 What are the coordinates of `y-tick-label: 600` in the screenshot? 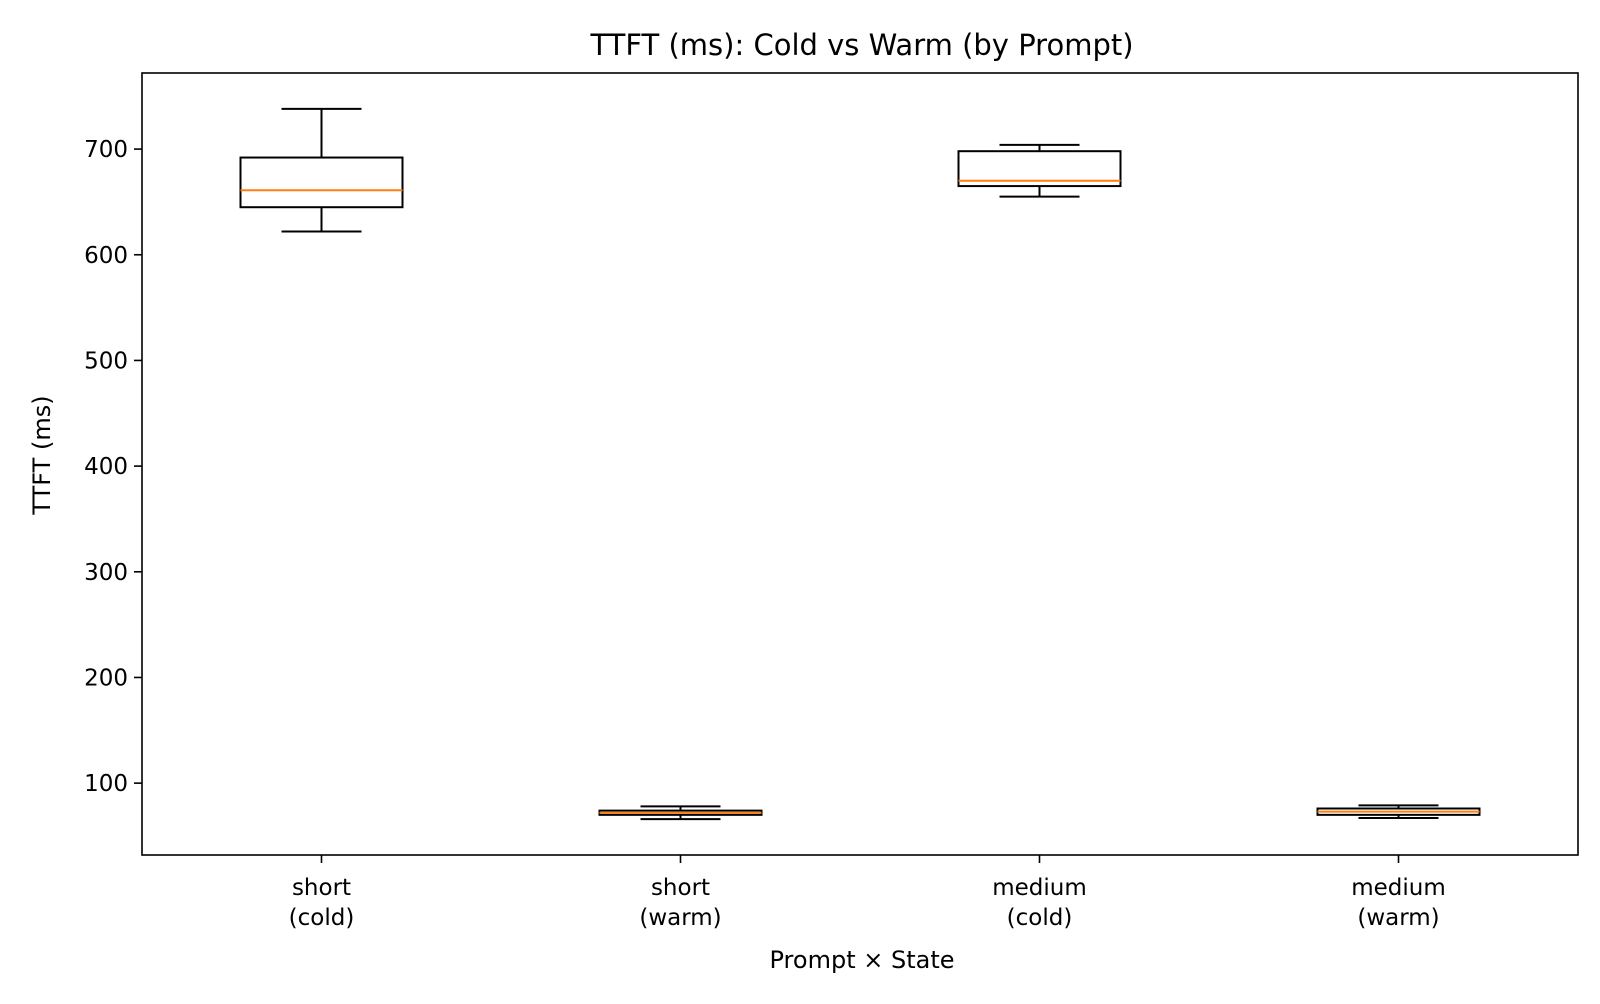 It's located at (106, 256).